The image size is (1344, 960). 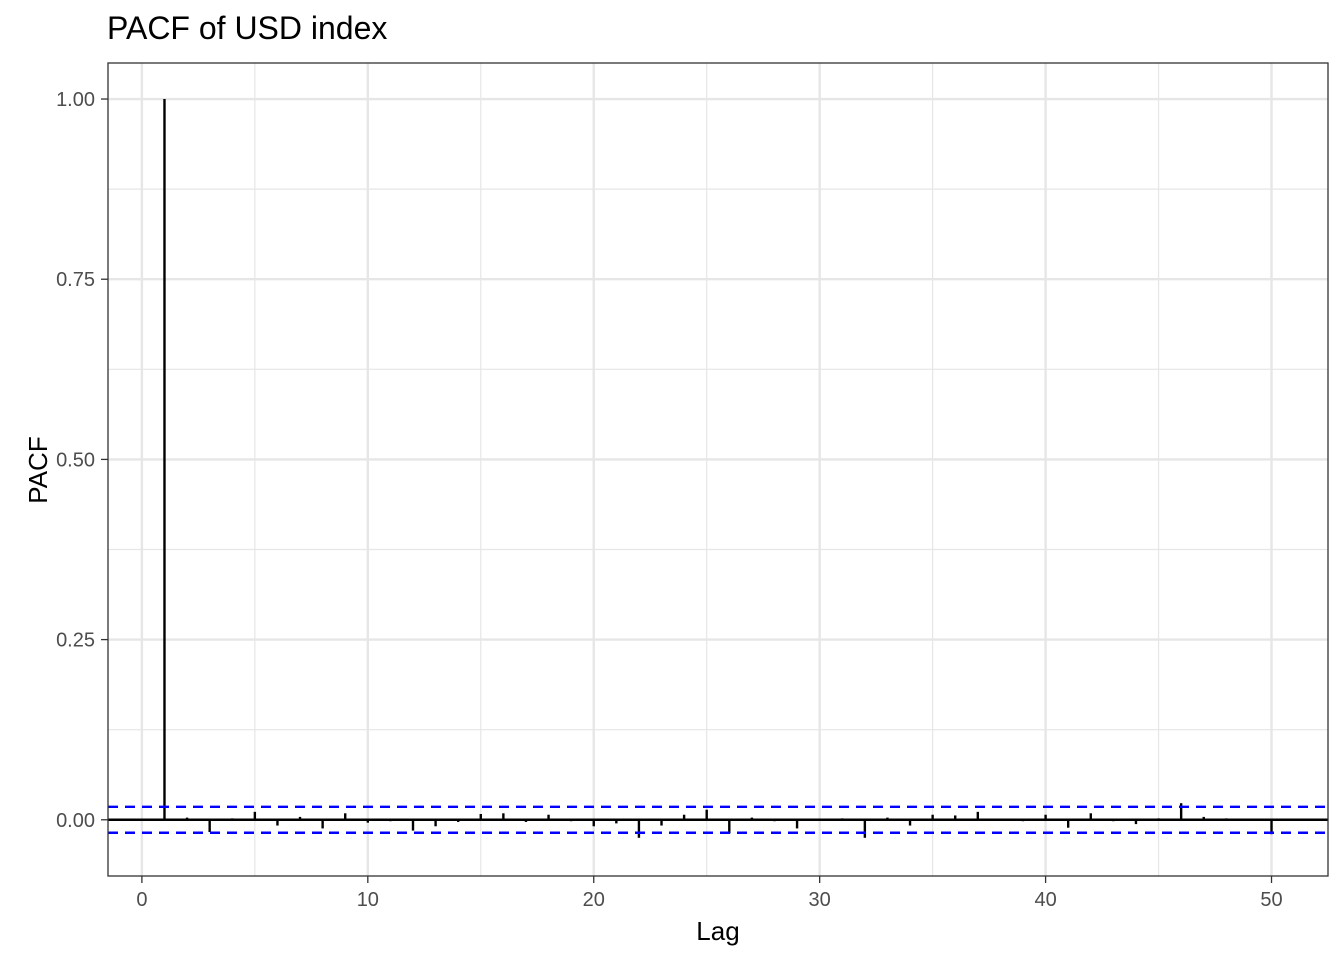 I want to click on y-axis-ticks: 0.00 0.25 0.50 0.75 1.00, so click(x=82, y=460).